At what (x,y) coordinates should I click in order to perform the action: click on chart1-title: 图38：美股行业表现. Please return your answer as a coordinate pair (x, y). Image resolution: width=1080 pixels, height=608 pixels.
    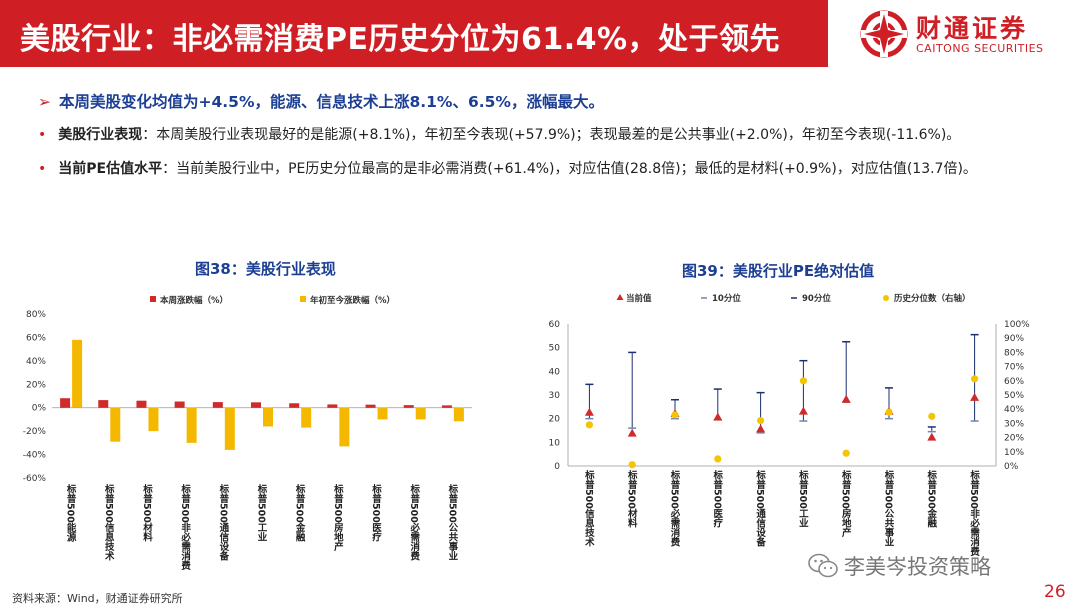
    Looking at the image, I should click on (265, 269).